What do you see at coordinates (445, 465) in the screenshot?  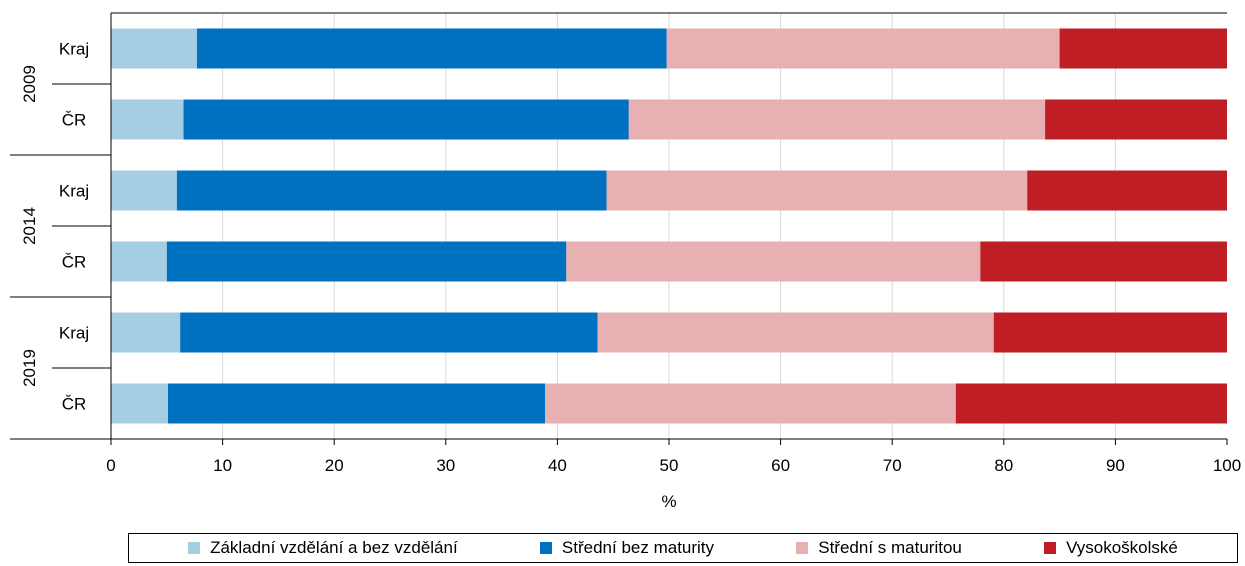 I see `x-tick-label: 30` at bounding box center [445, 465].